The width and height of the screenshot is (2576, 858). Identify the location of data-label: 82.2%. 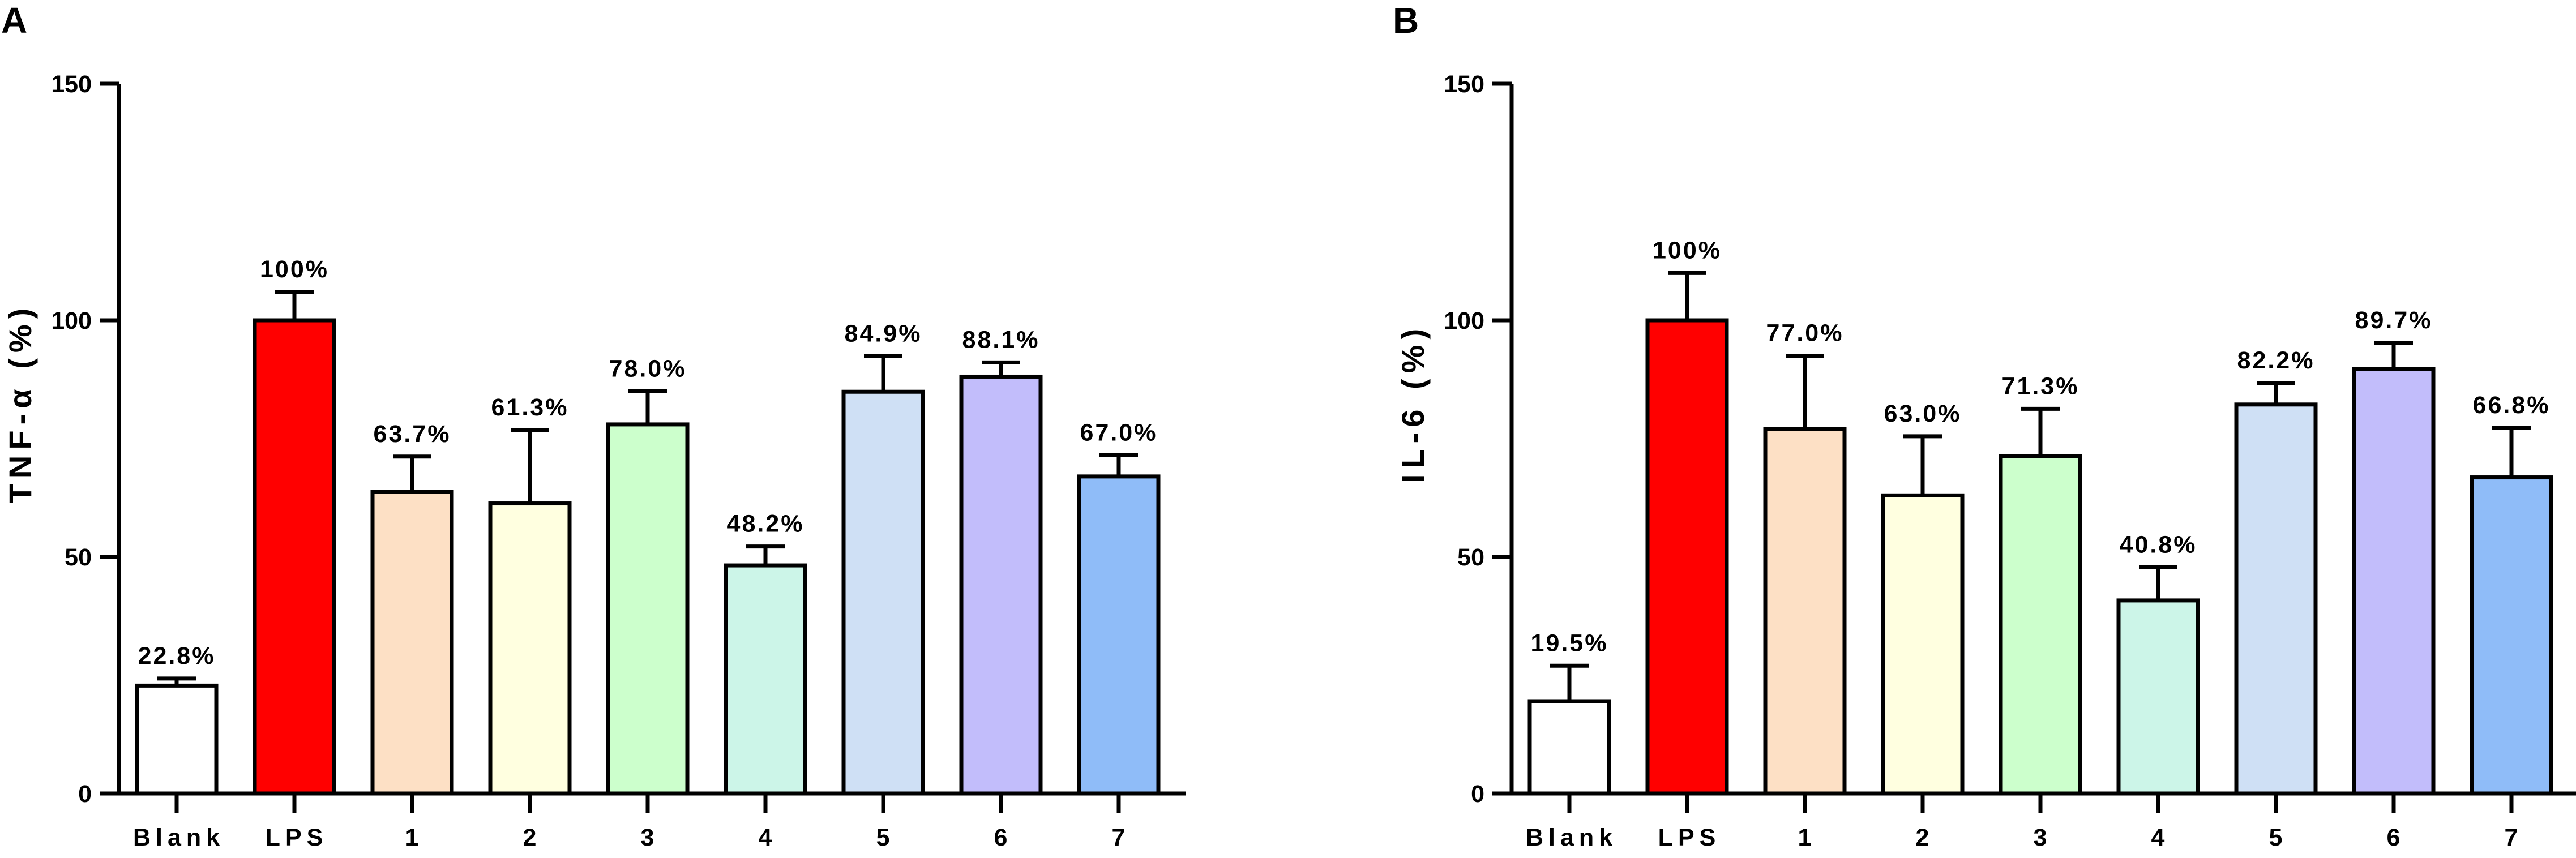
(2276, 360).